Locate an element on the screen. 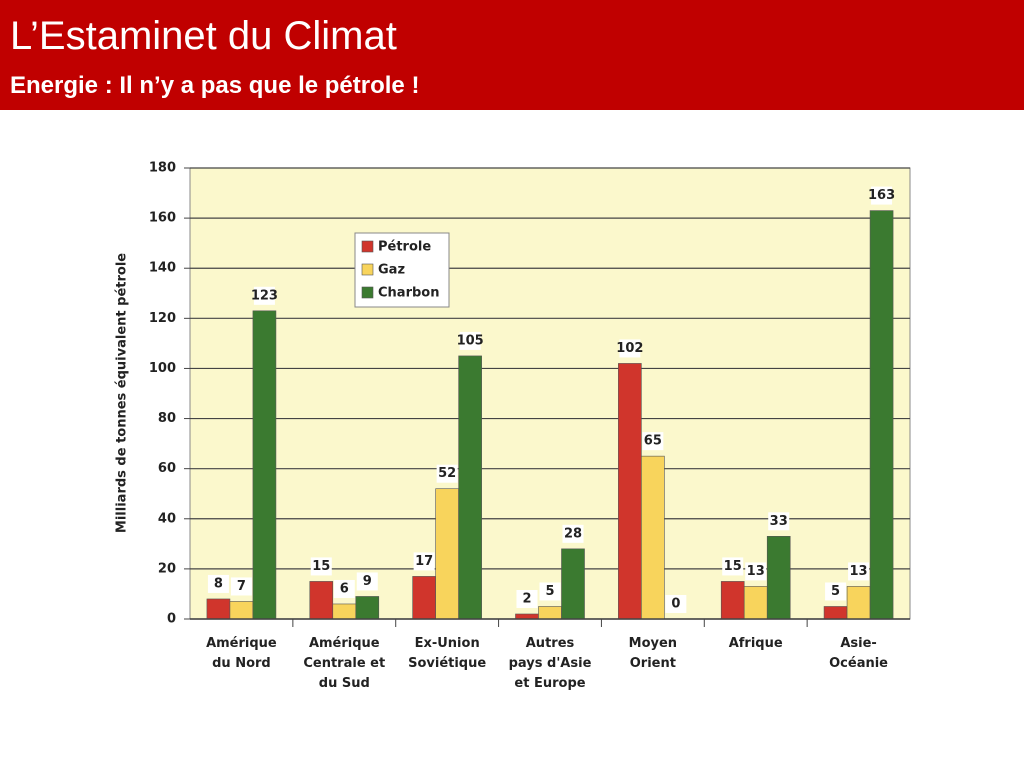 The height and width of the screenshot is (768, 1024). x-tick-label-line: Orient is located at coordinates (653, 663).